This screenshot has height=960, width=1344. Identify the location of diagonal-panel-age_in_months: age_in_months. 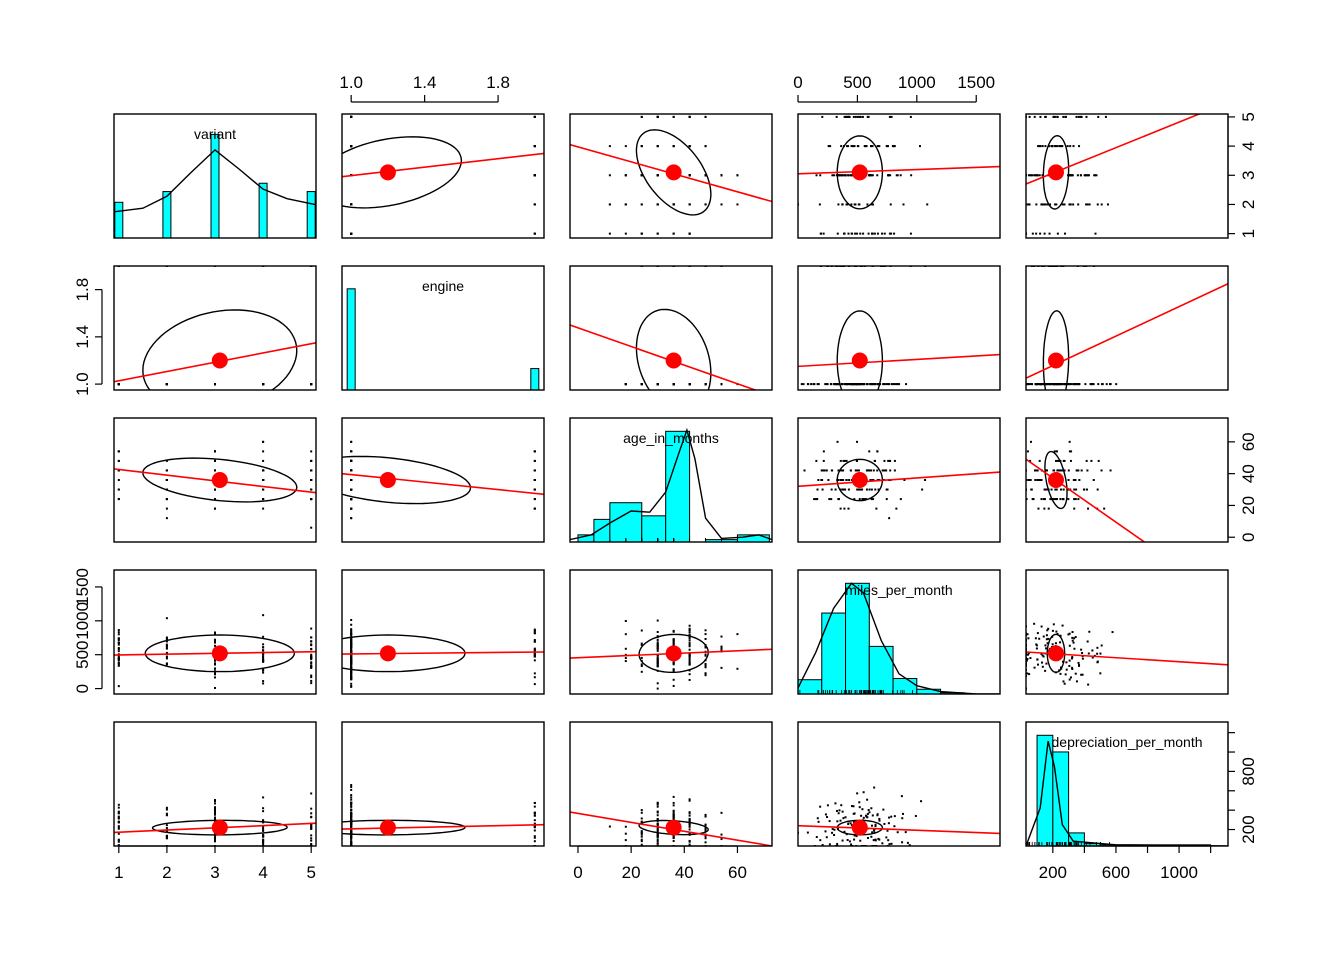
(671, 480).